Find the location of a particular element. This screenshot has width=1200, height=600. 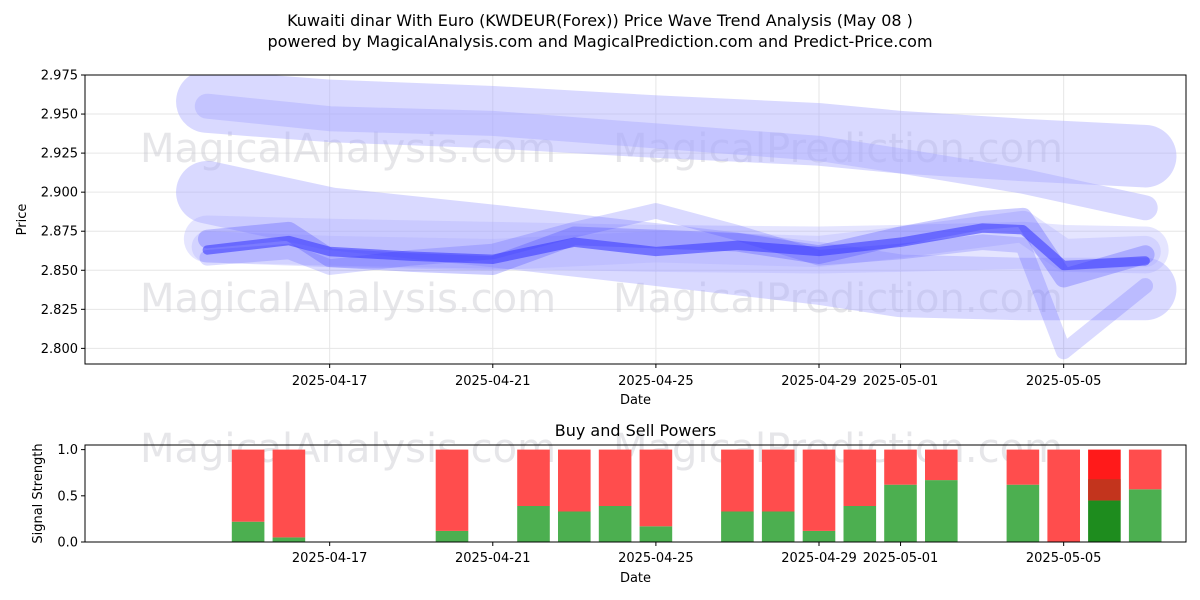

bottom-x-tick-label: 2025-05-01 is located at coordinates (901, 558).